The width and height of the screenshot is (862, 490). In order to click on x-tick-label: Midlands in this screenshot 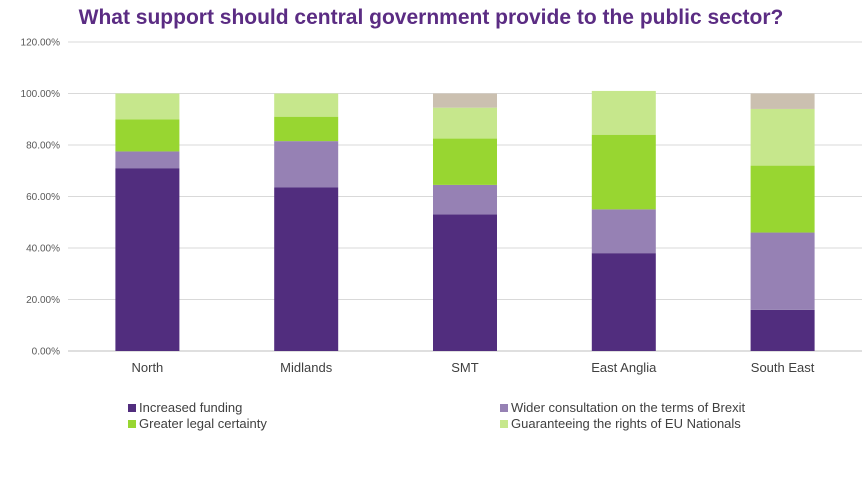, I will do `click(306, 367)`.